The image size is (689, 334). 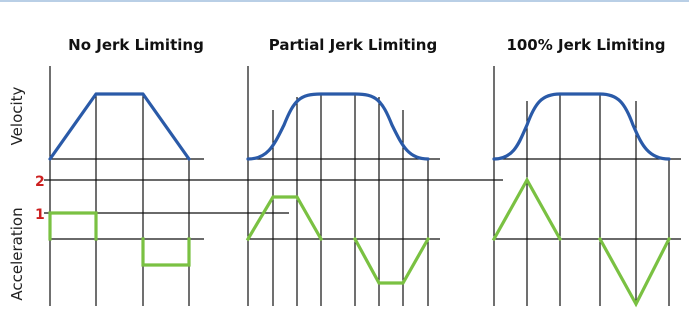 I want to click on top-rule, so click(x=344, y=1).